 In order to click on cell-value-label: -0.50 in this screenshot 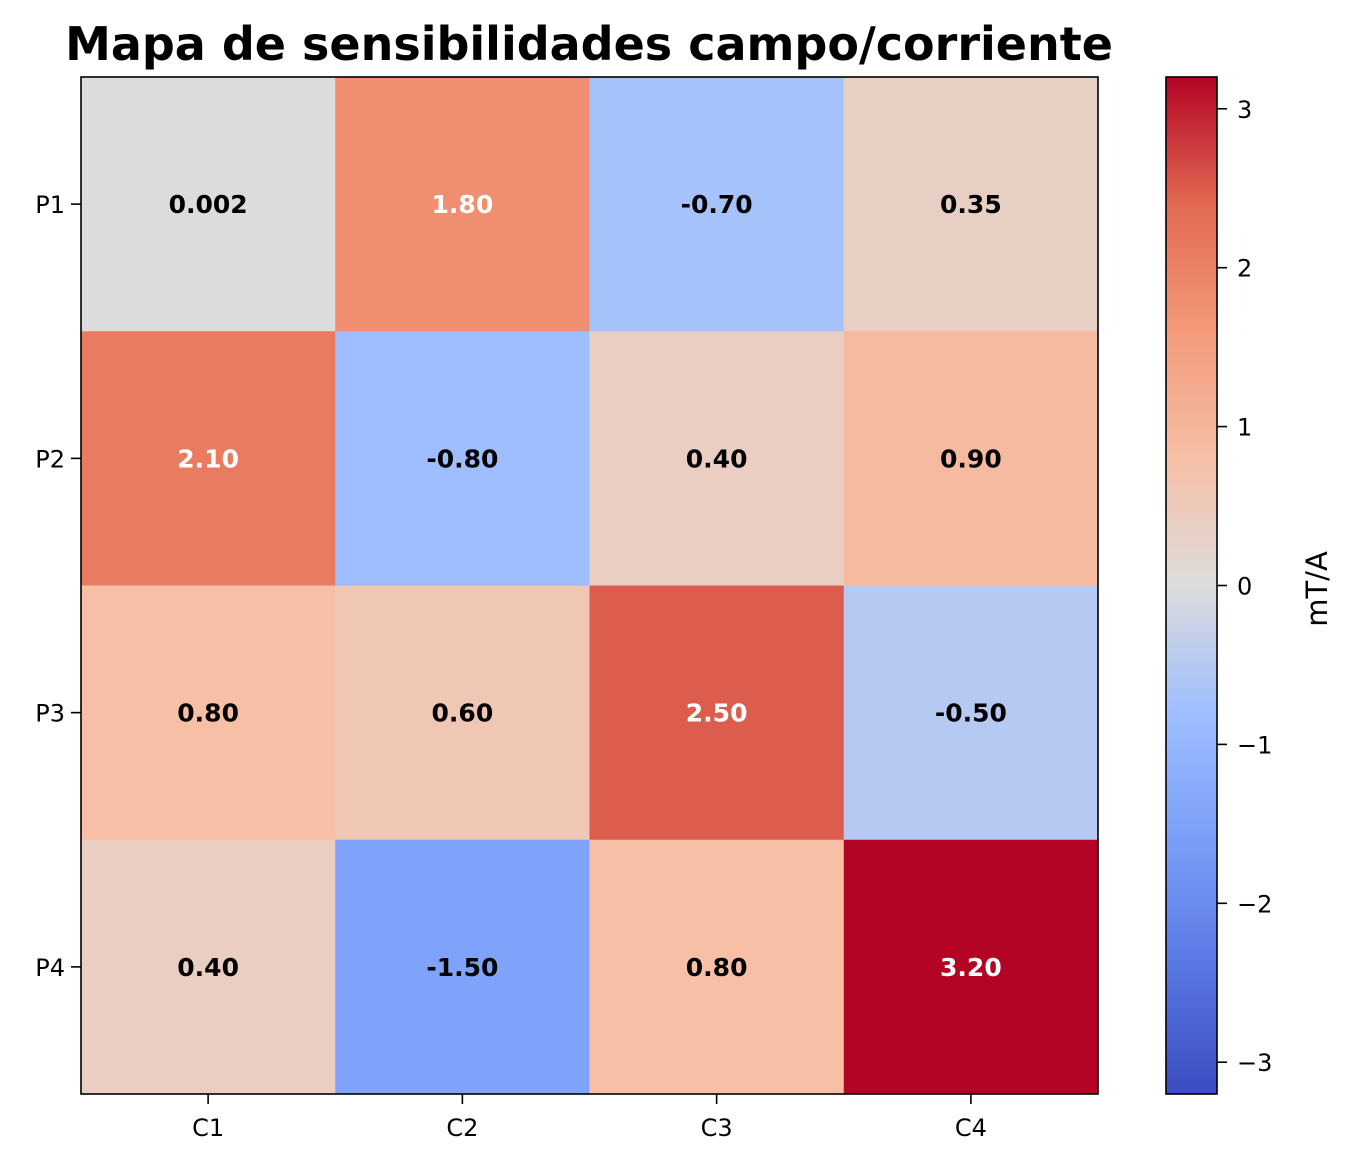, I will do `click(971, 713)`.